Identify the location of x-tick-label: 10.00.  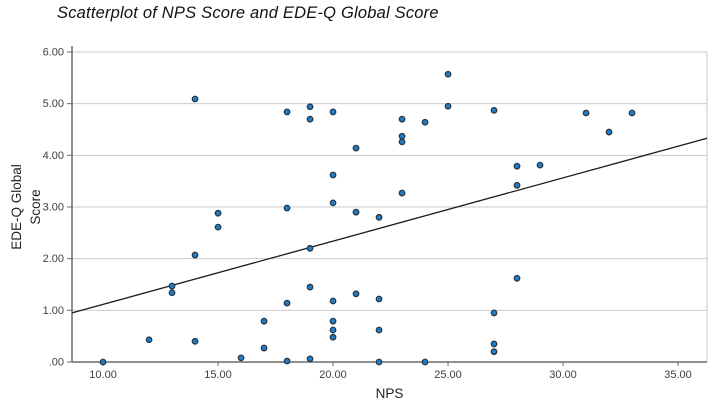
(103, 375).